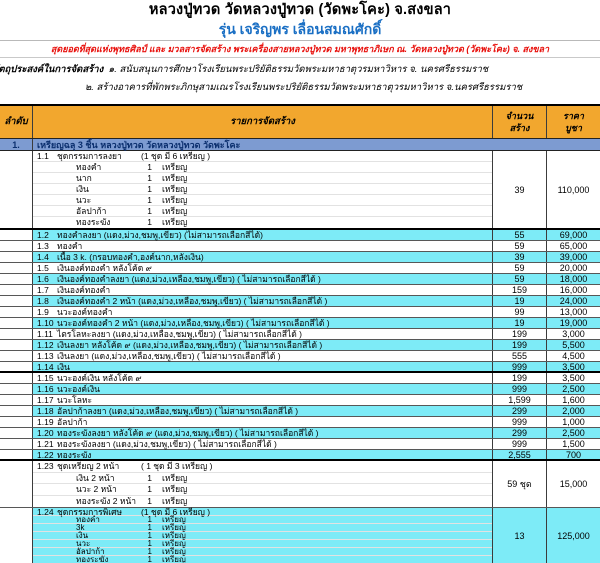  I want to click on item-cell: 1.14 เงิน, so click(263, 367).